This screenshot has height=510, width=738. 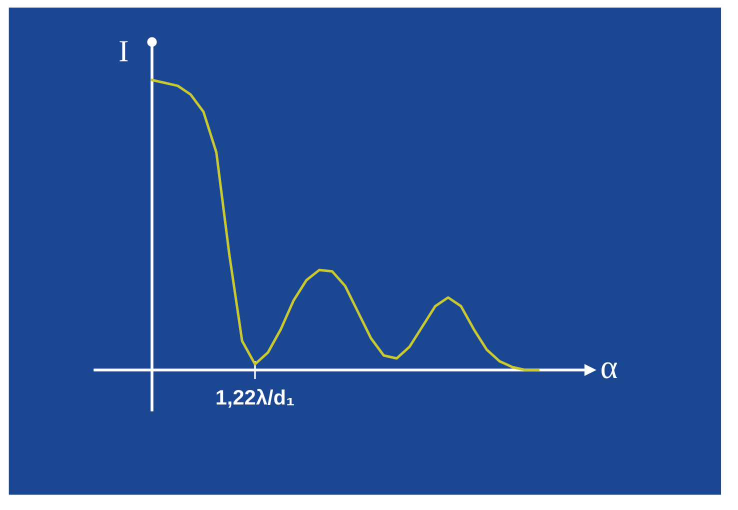 I want to click on annotation: 1,22λ/d₁, so click(x=255, y=398).